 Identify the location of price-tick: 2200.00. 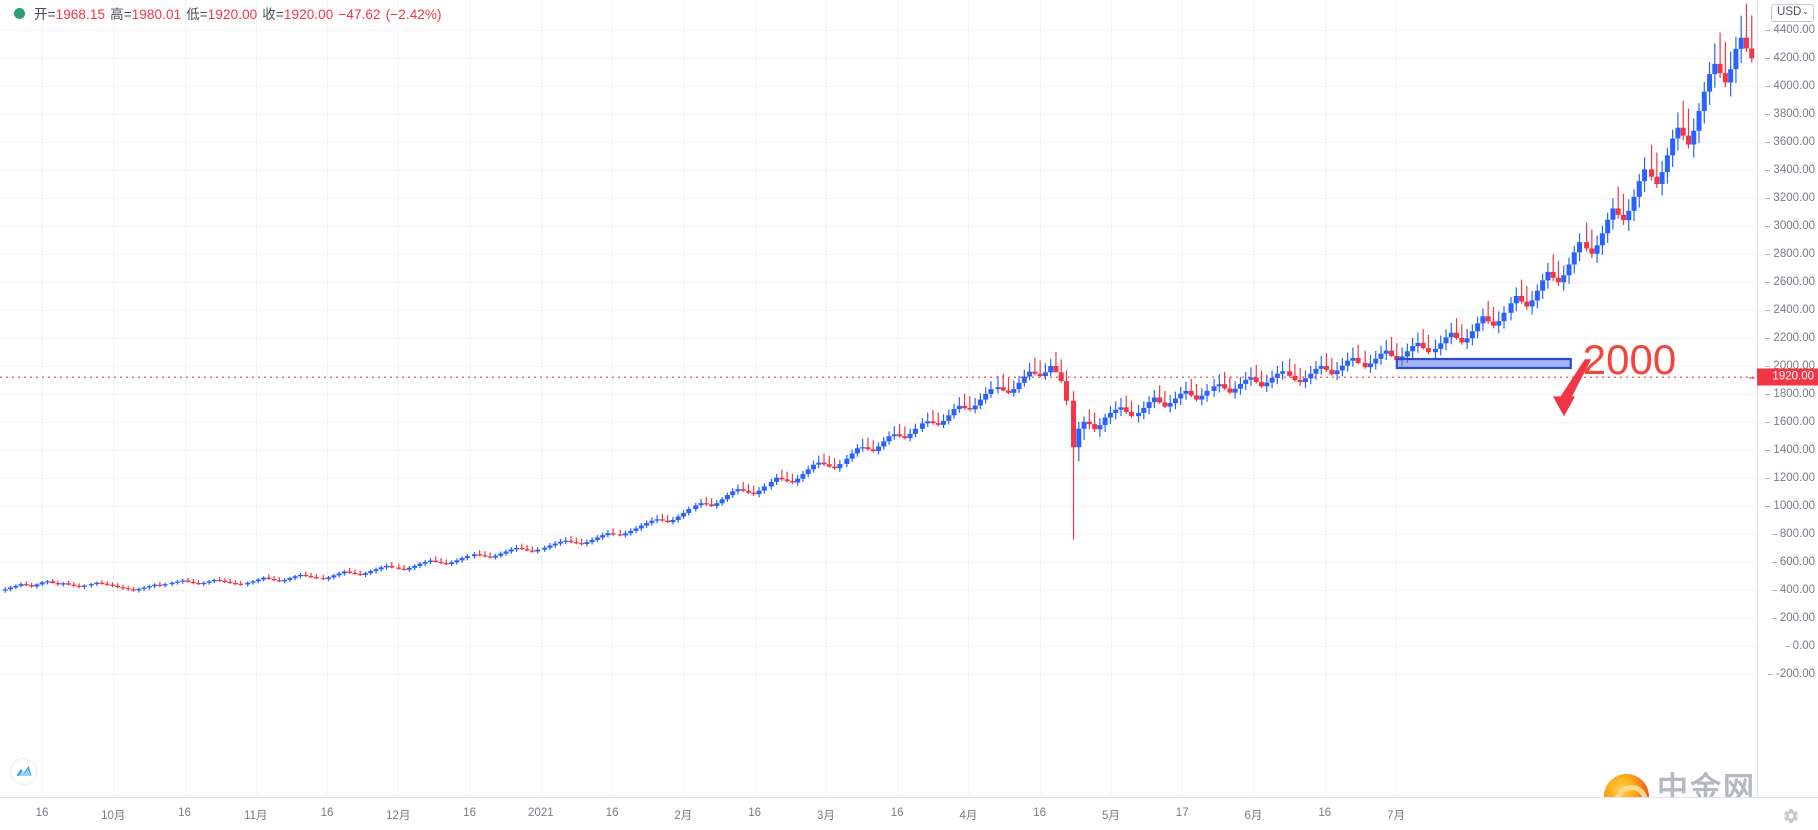
(1790, 338).